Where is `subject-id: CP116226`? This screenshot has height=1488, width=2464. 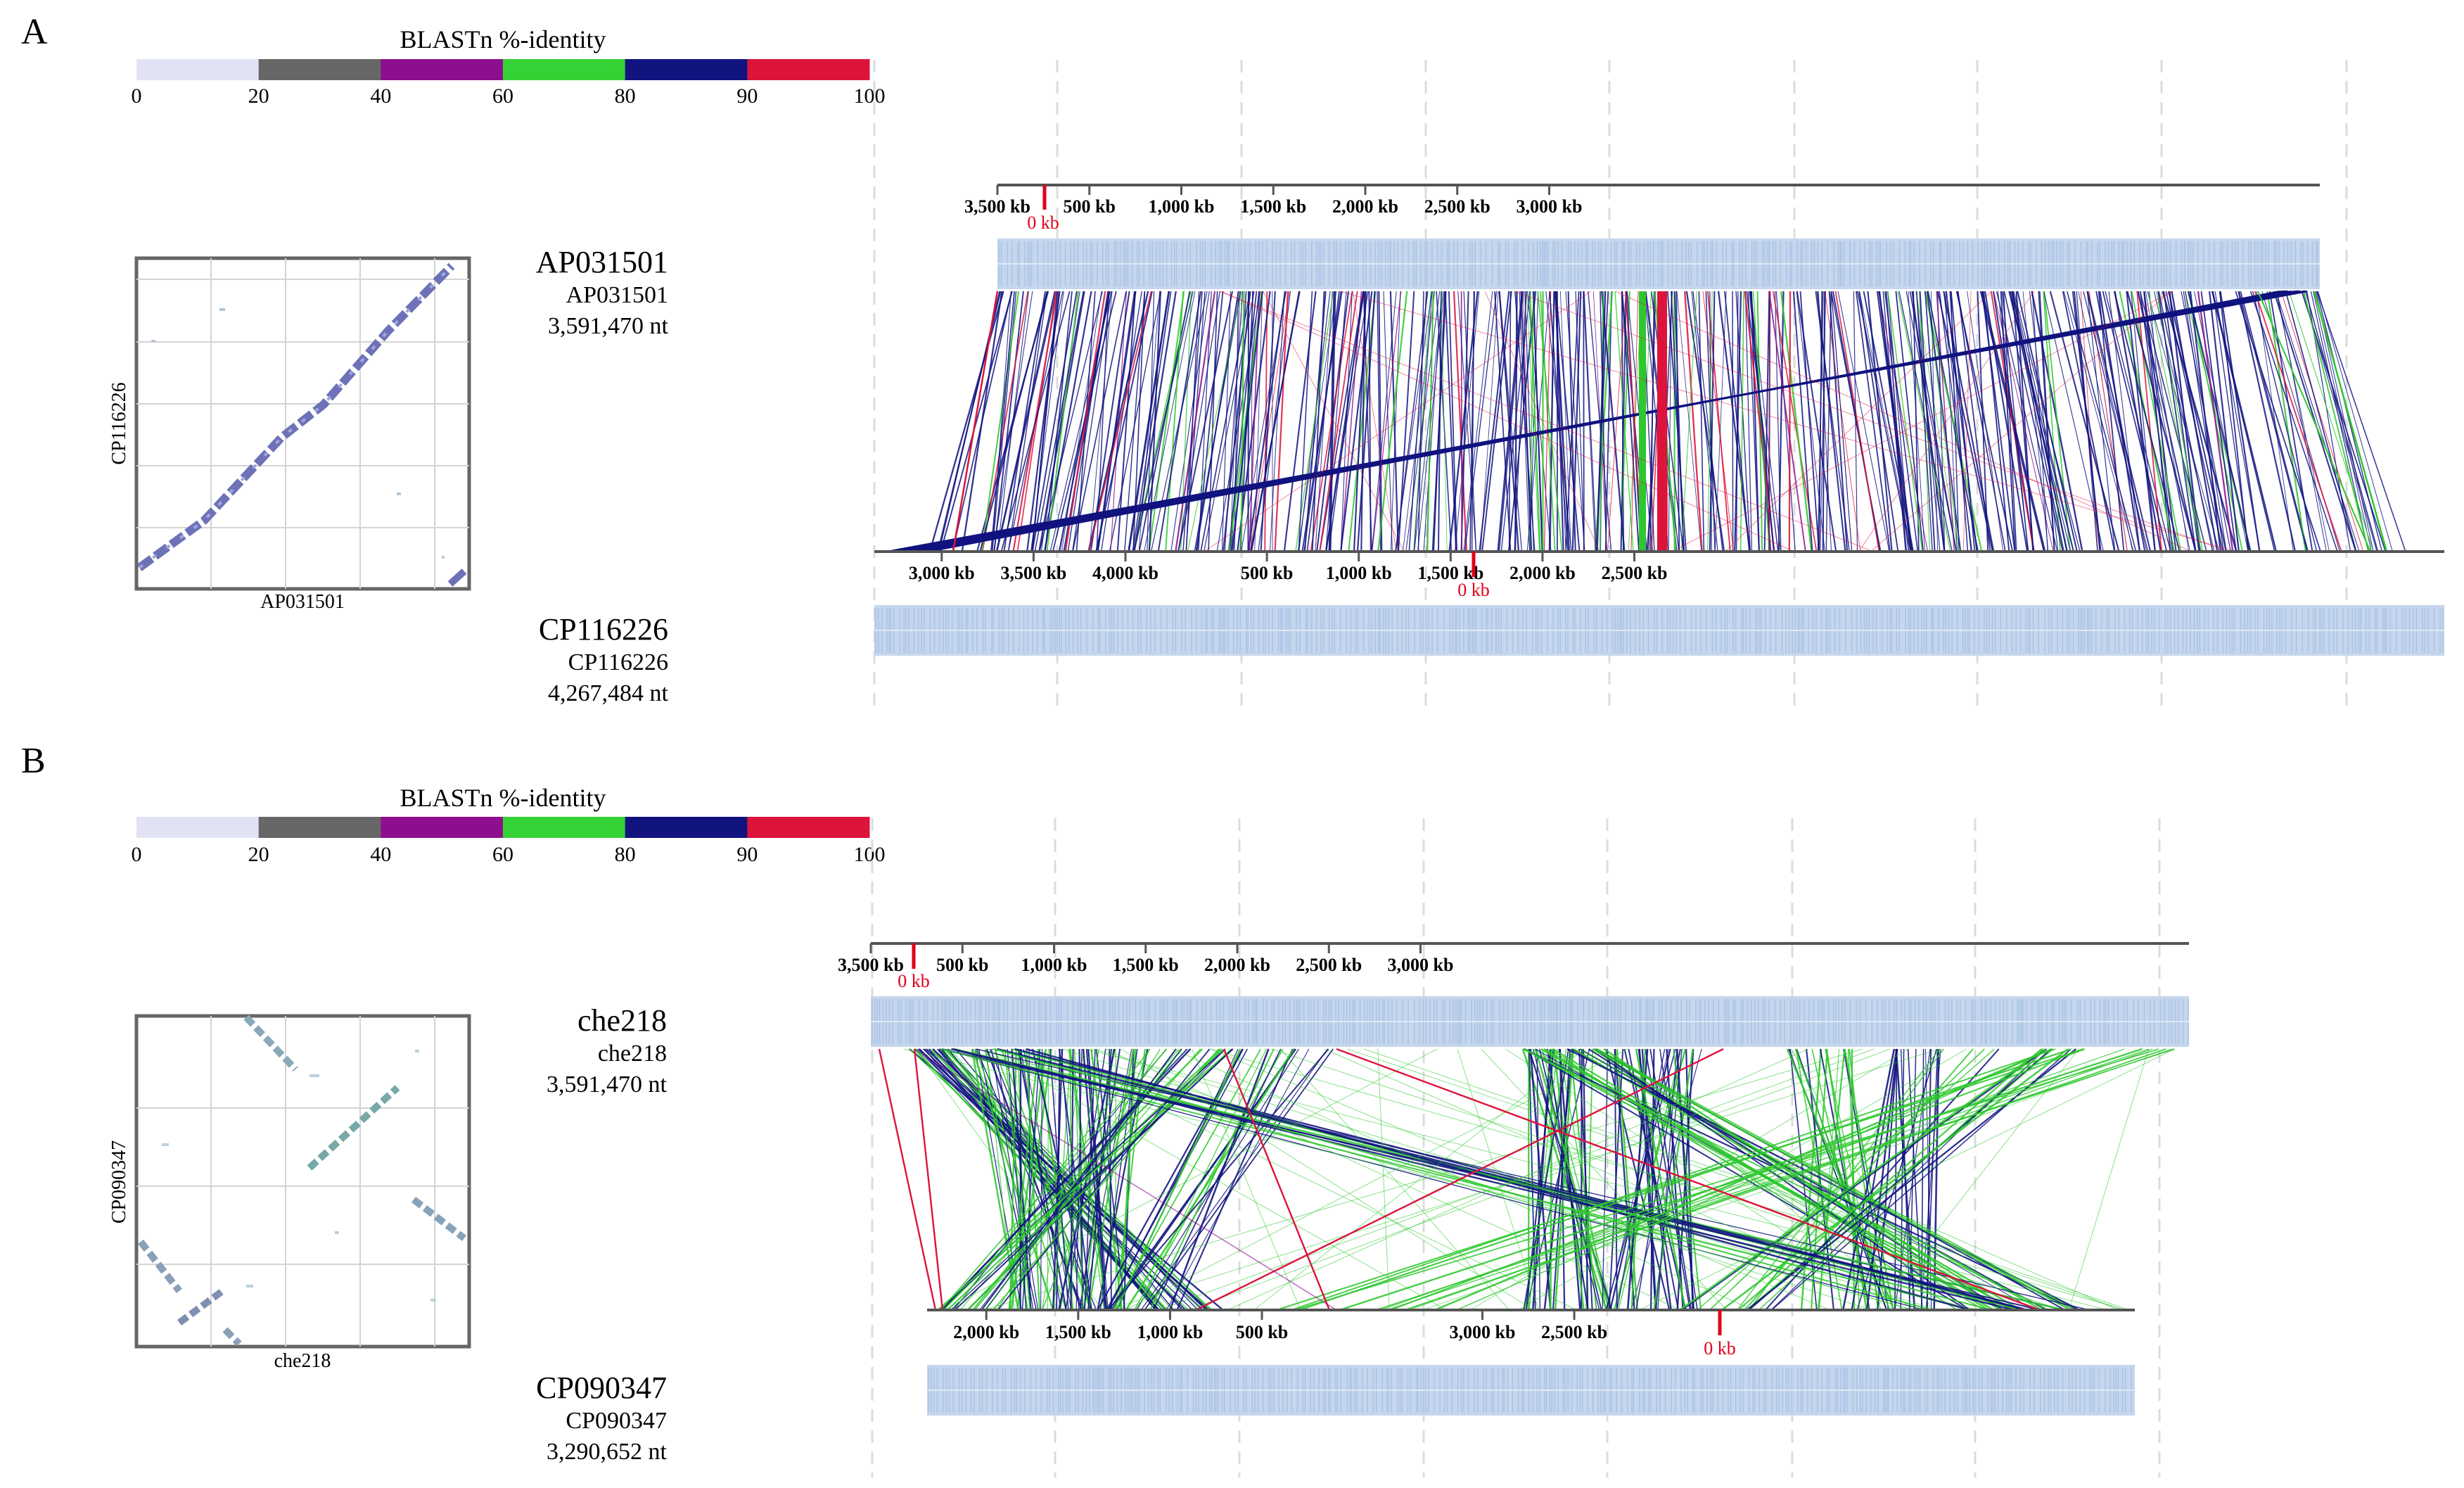
subject-id: CP116226 is located at coordinates (618, 662).